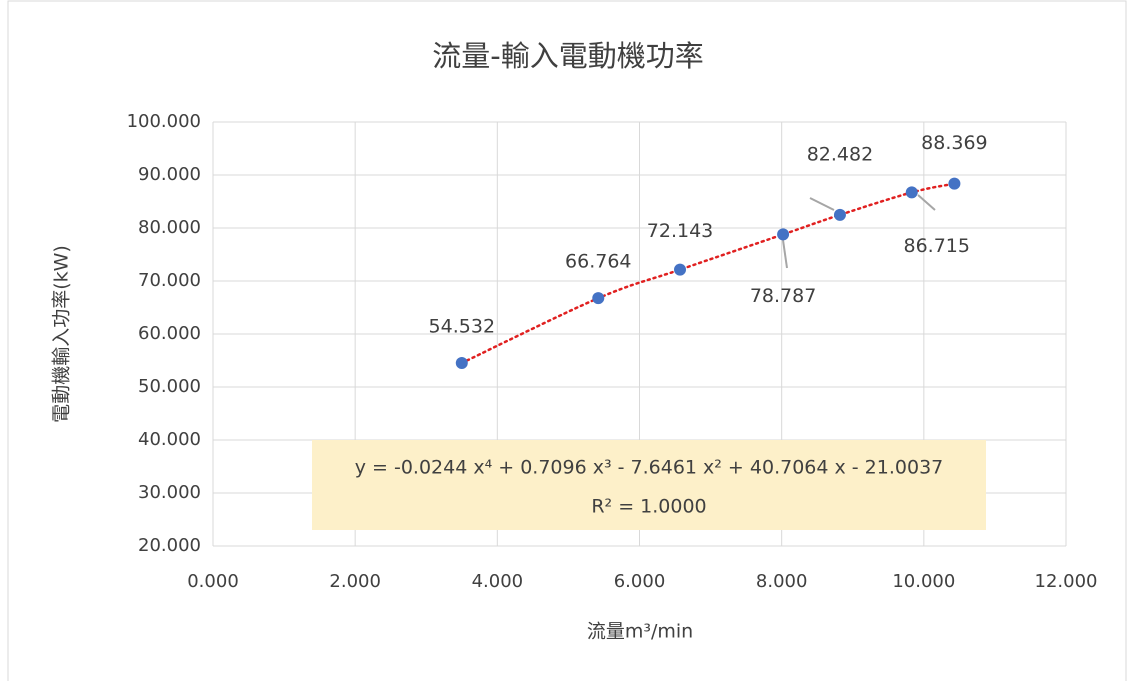 The width and height of the screenshot is (1132, 681). What do you see at coordinates (169, 545) in the screenshot?
I see `y-tick-label: 20.000` at bounding box center [169, 545].